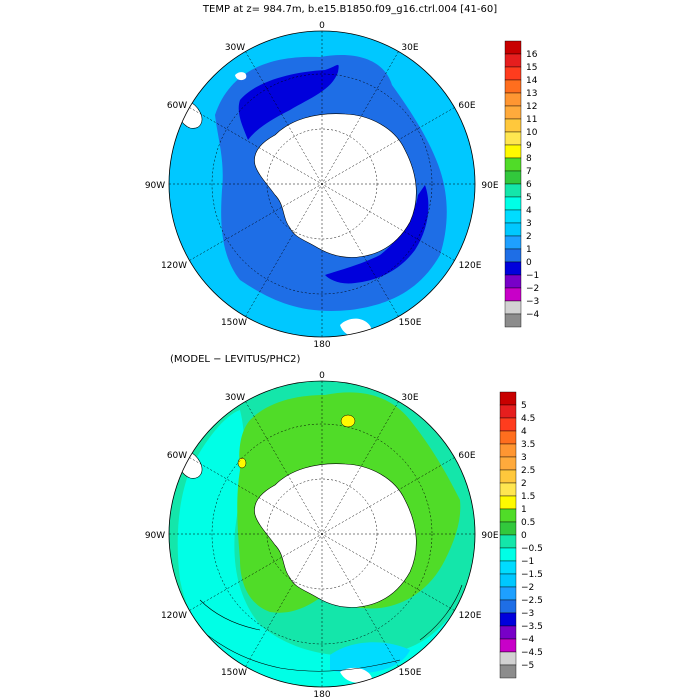 This screenshot has height=700, width=700. What do you see at coordinates (524, 484) in the screenshot?
I see `bottom-colorbar-tick-label: 2` at bounding box center [524, 484].